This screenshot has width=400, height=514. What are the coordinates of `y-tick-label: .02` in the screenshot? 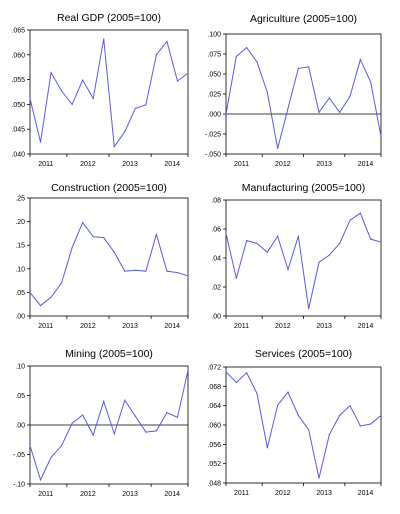 It's located at (216, 288).